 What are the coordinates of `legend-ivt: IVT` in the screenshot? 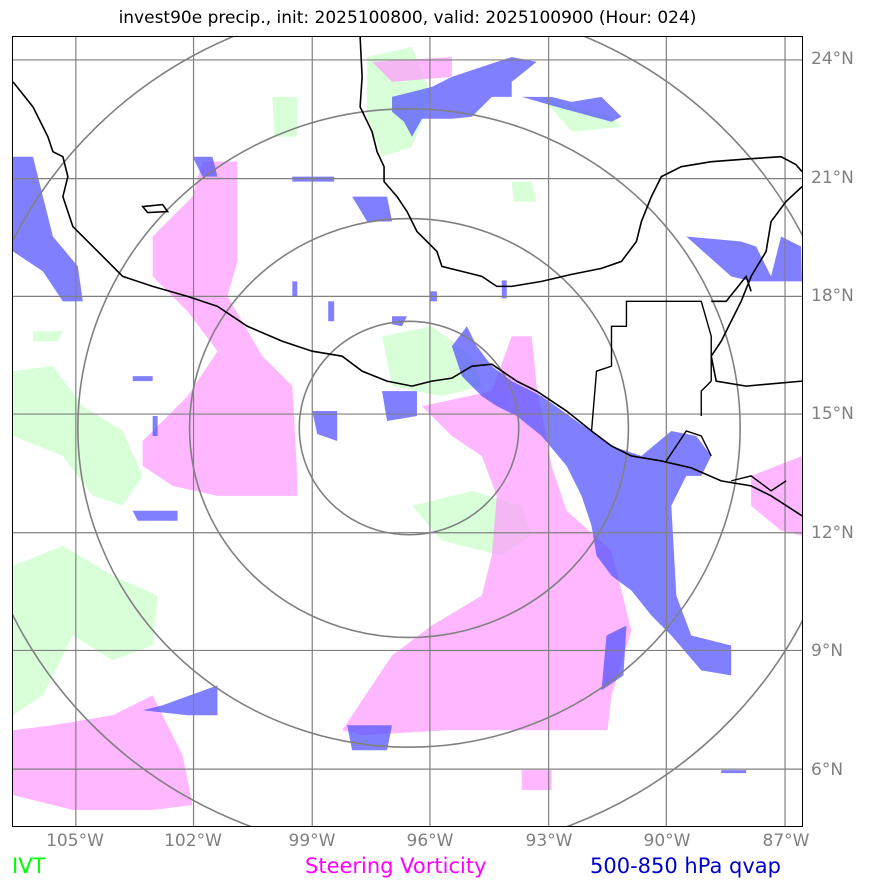 It's located at (29, 866).